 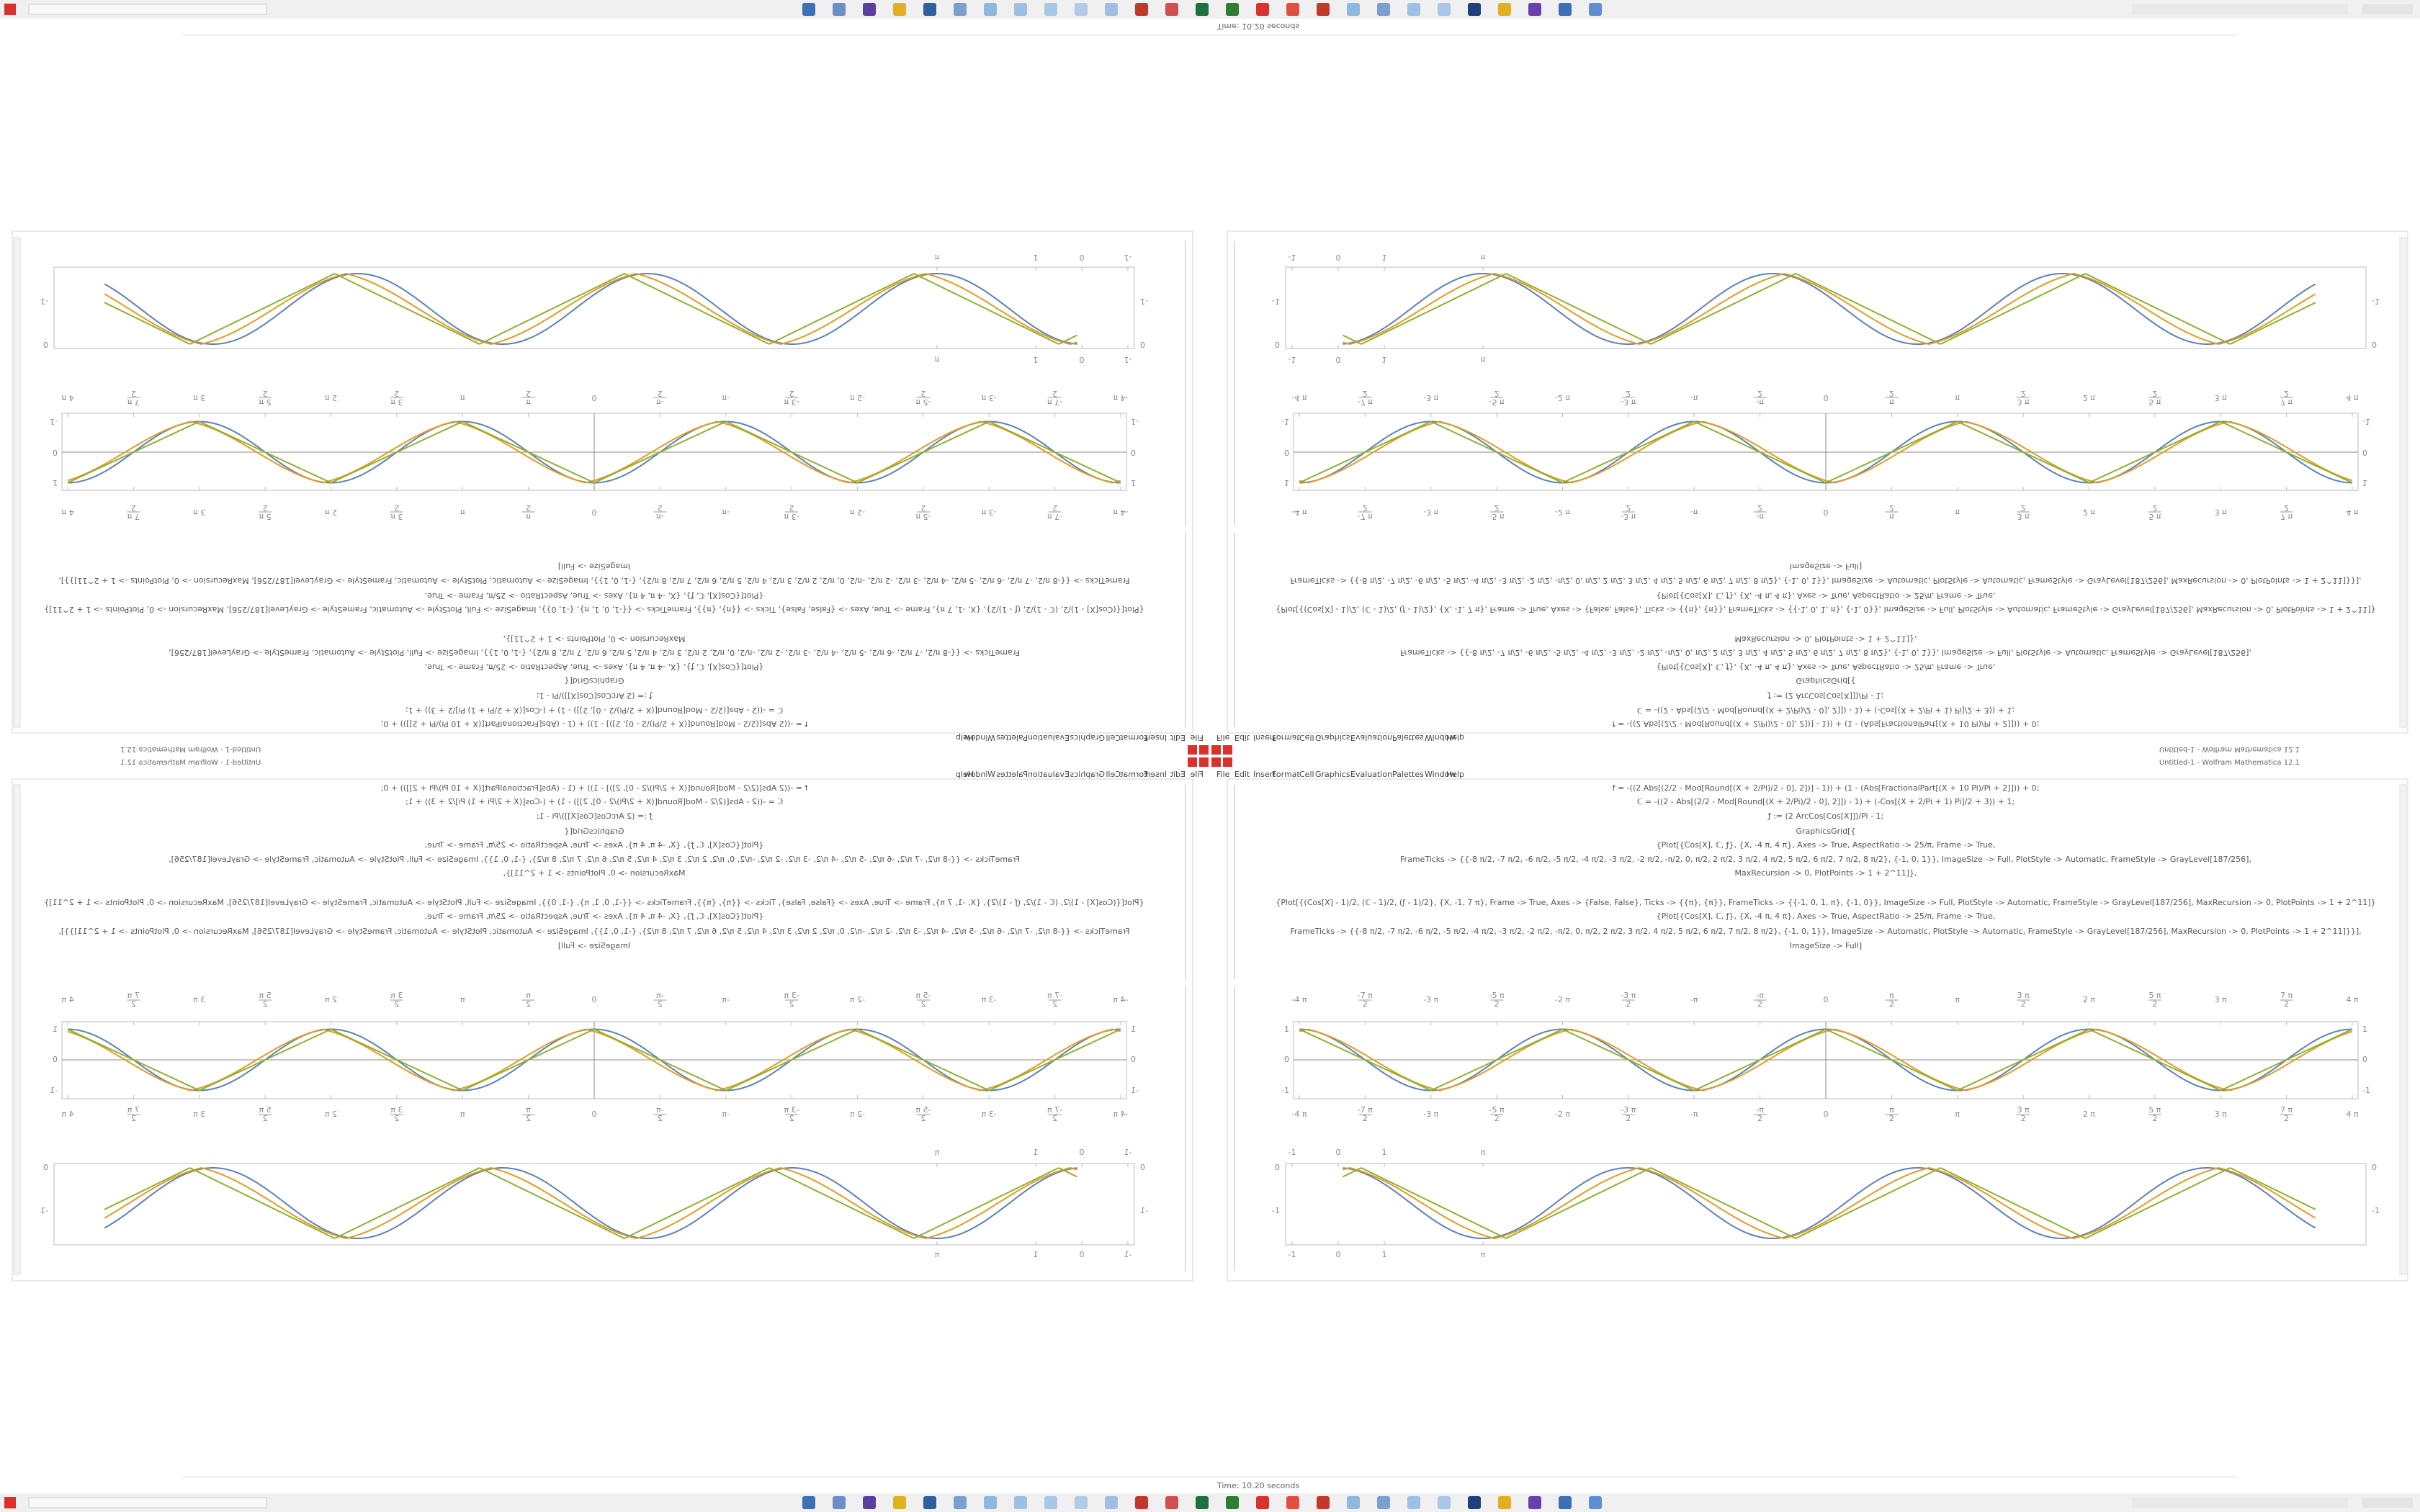 I want to click on clock, so click(x=2387, y=1503).